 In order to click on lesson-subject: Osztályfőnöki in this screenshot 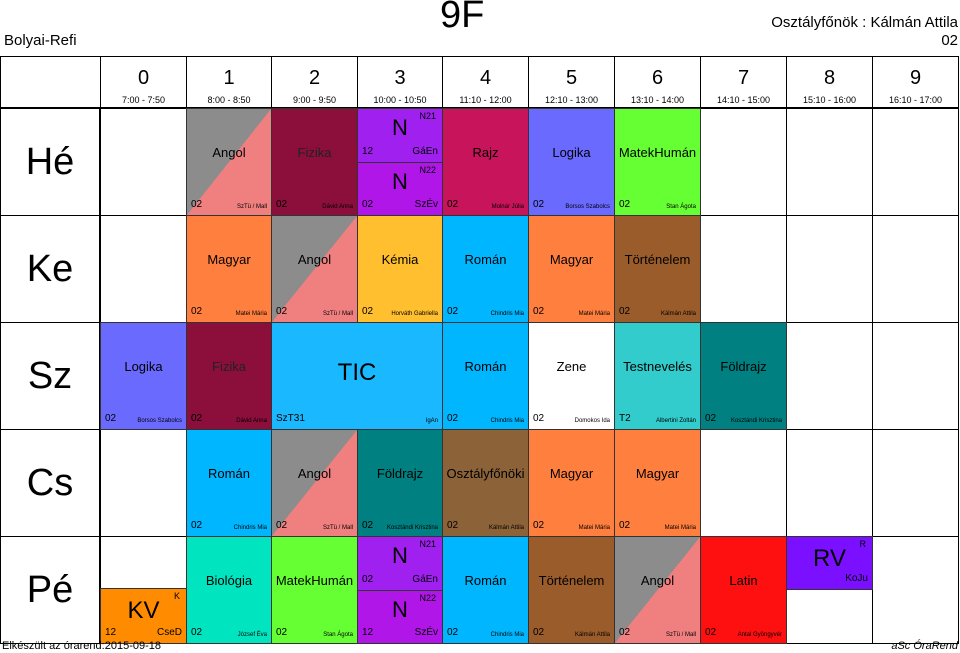, I will do `click(485, 473)`.